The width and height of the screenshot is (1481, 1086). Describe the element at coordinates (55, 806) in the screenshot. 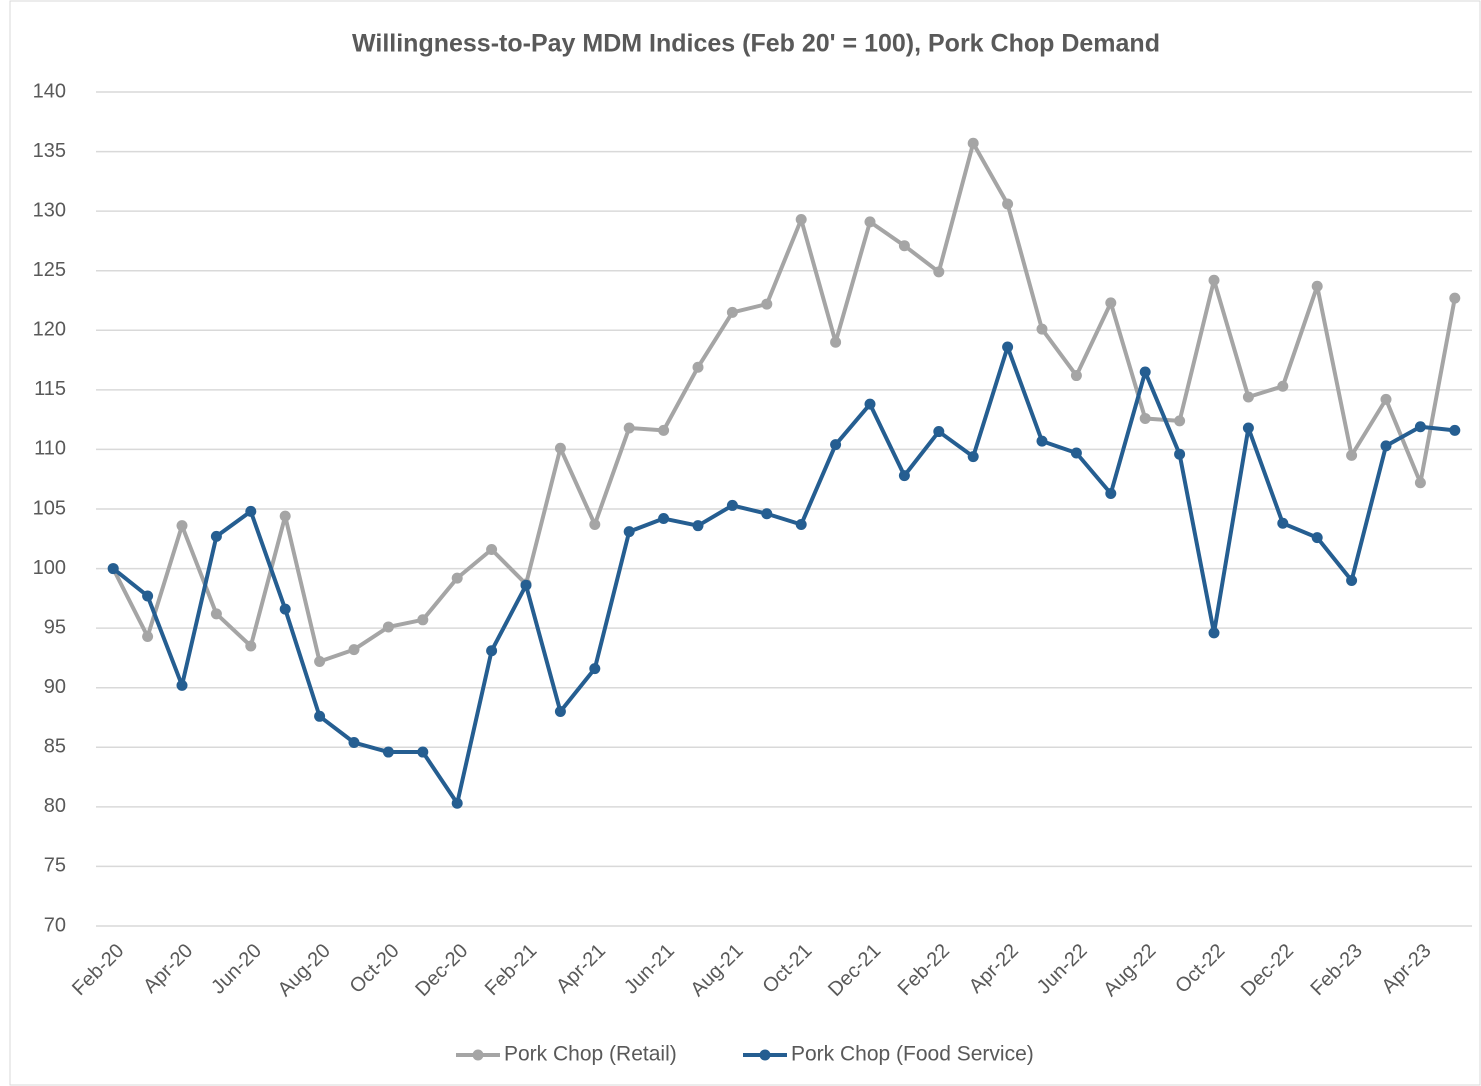

I see `y-tick-label: 80` at that location.